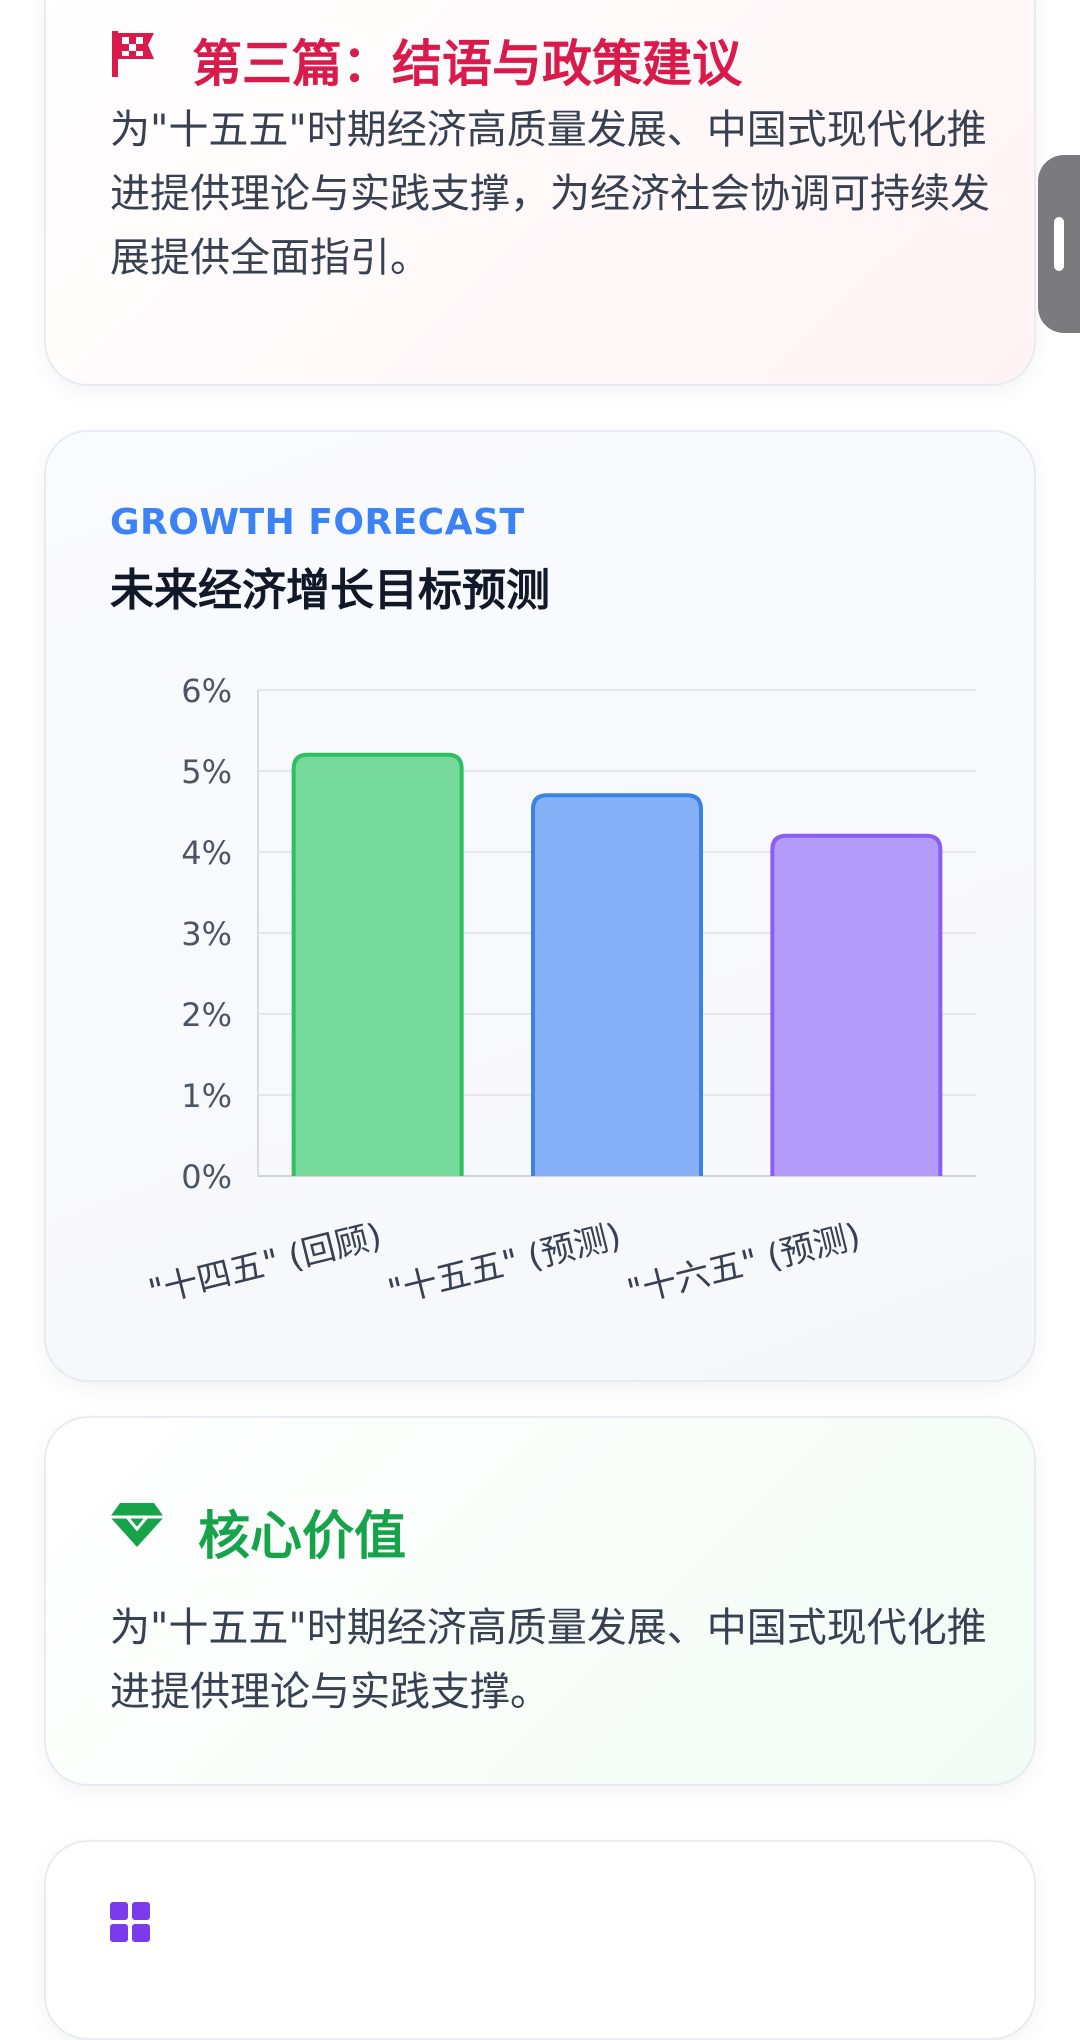 The height and width of the screenshot is (2040, 1080). Describe the element at coordinates (206, 934) in the screenshot. I see `y-tick-label: 3%` at that location.